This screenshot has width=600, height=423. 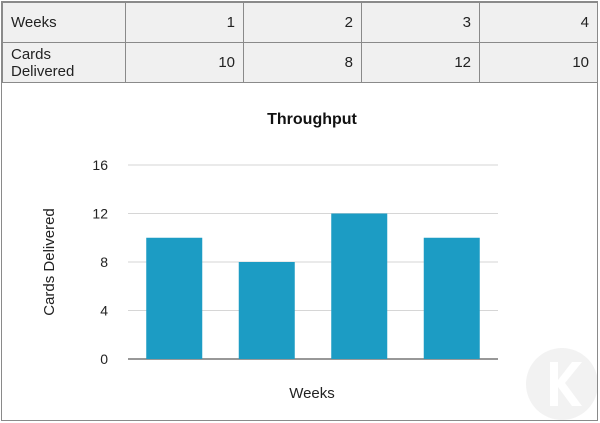 What do you see at coordinates (49, 262) in the screenshot?
I see `y-axis-label: Cards Delivered` at bounding box center [49, 262].